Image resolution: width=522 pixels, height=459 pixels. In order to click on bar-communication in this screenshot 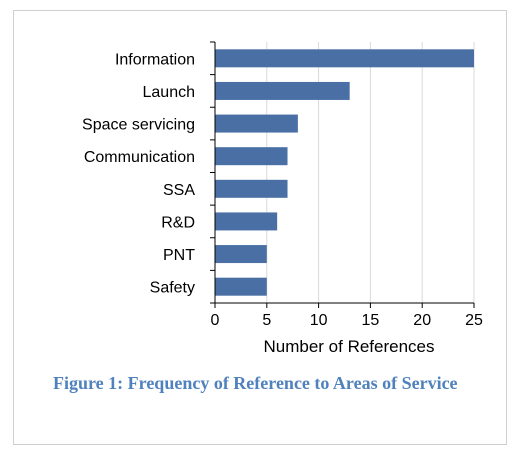, I will do `click(251, 156)`.